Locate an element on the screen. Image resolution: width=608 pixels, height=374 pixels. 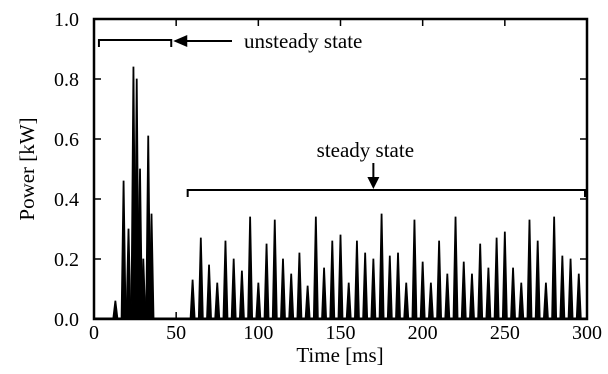
y-tick-label: 0.4 is located at coordinates (66, 200).